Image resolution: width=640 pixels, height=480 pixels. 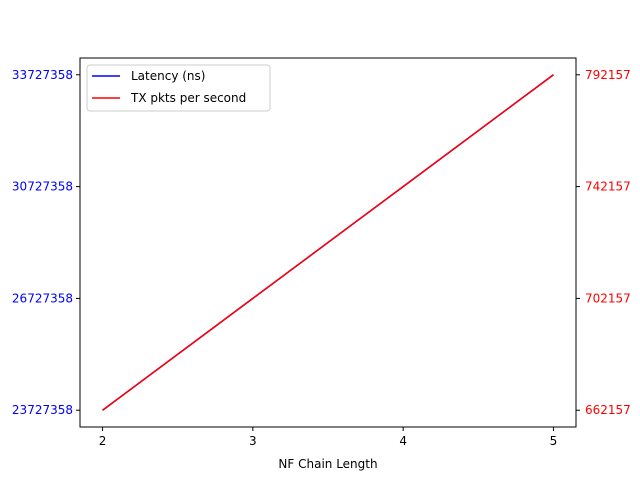 I want to click on y-right-tick-label: 742157, so click(x=608, y=187).